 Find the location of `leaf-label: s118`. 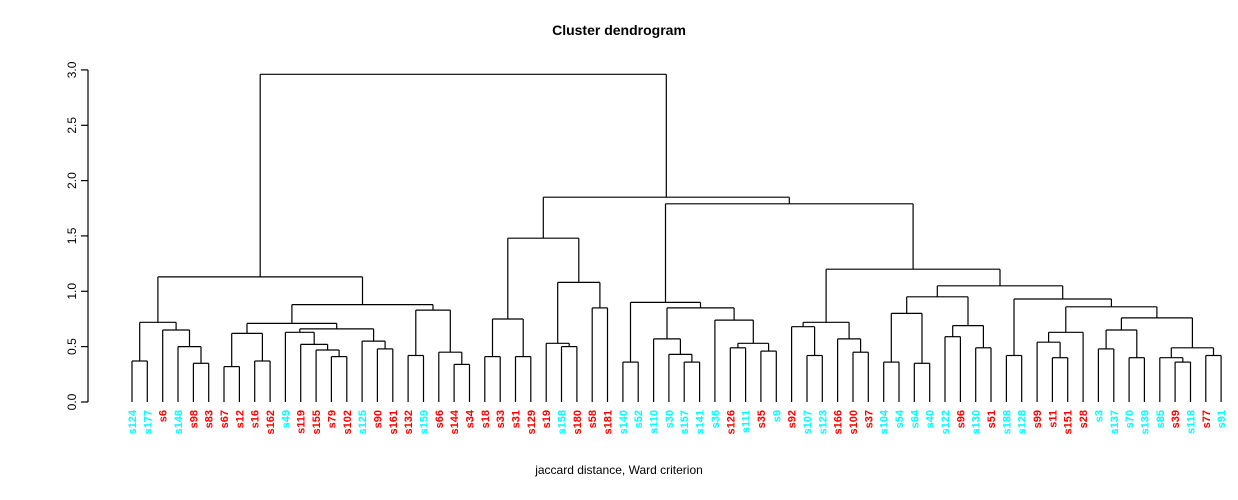

leaf-label: s118 is located at coordinates (1191, 422).